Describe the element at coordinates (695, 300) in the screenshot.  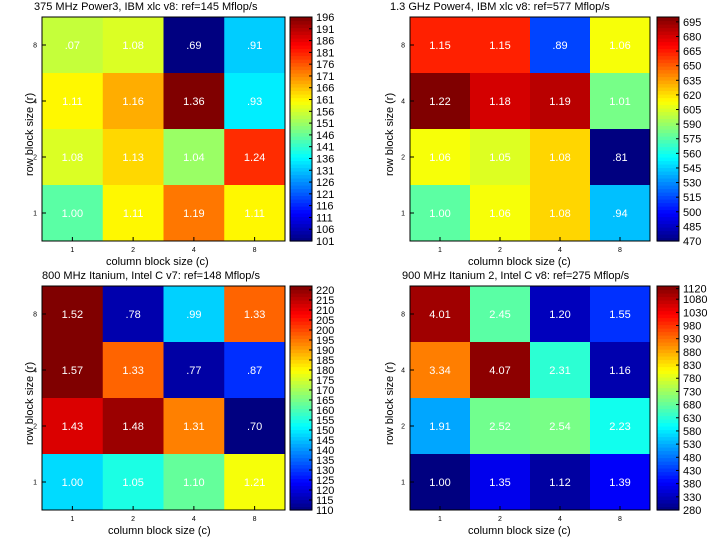
I see `colorbar-tick-label: 1080` at that location.